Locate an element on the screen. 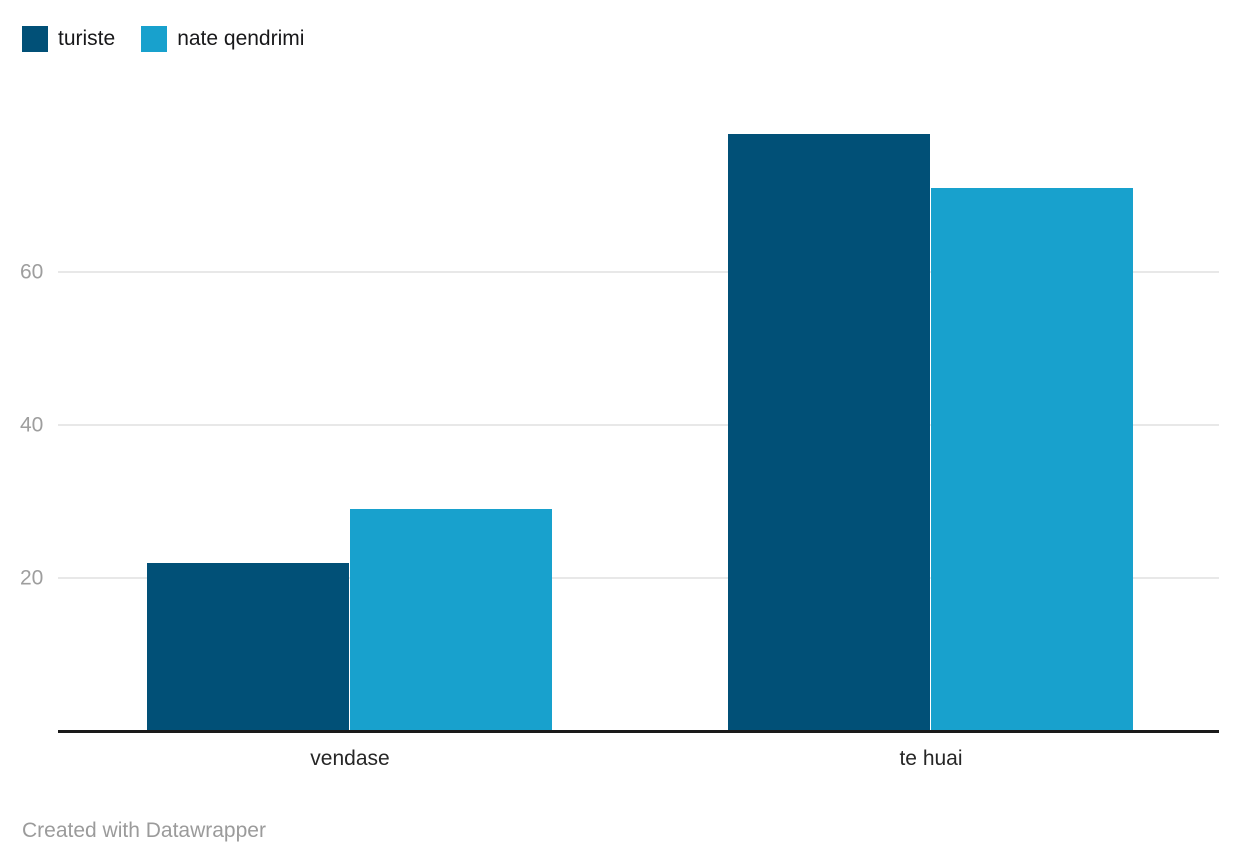  legend-item-turiste: turiste is located at coordinates (68, 39).